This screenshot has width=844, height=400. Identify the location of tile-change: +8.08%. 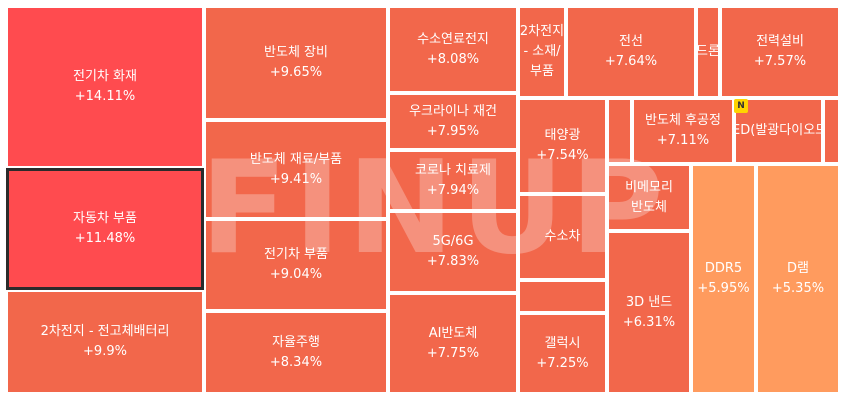
(453, 59).